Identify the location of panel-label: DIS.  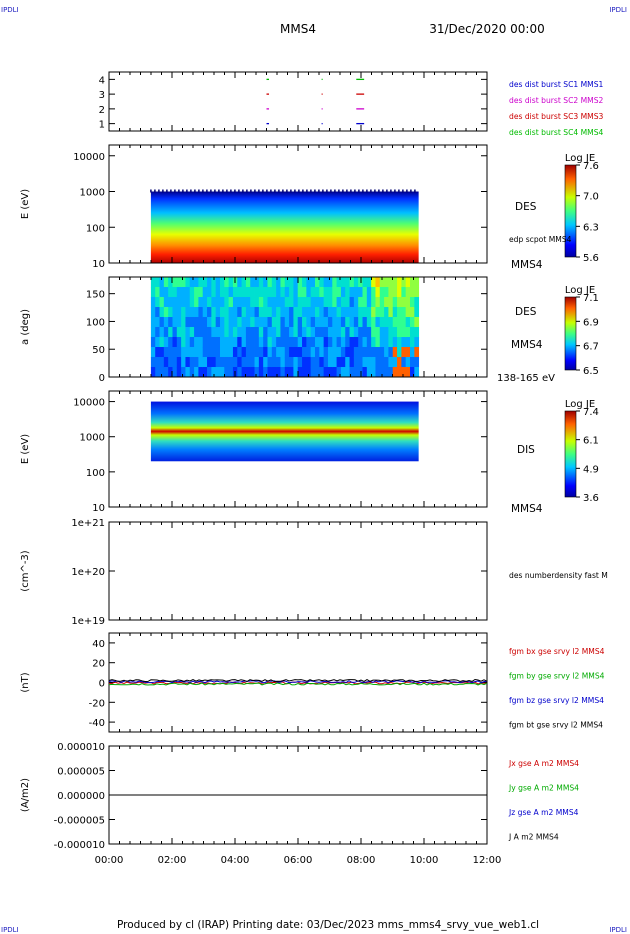
(526, 450).